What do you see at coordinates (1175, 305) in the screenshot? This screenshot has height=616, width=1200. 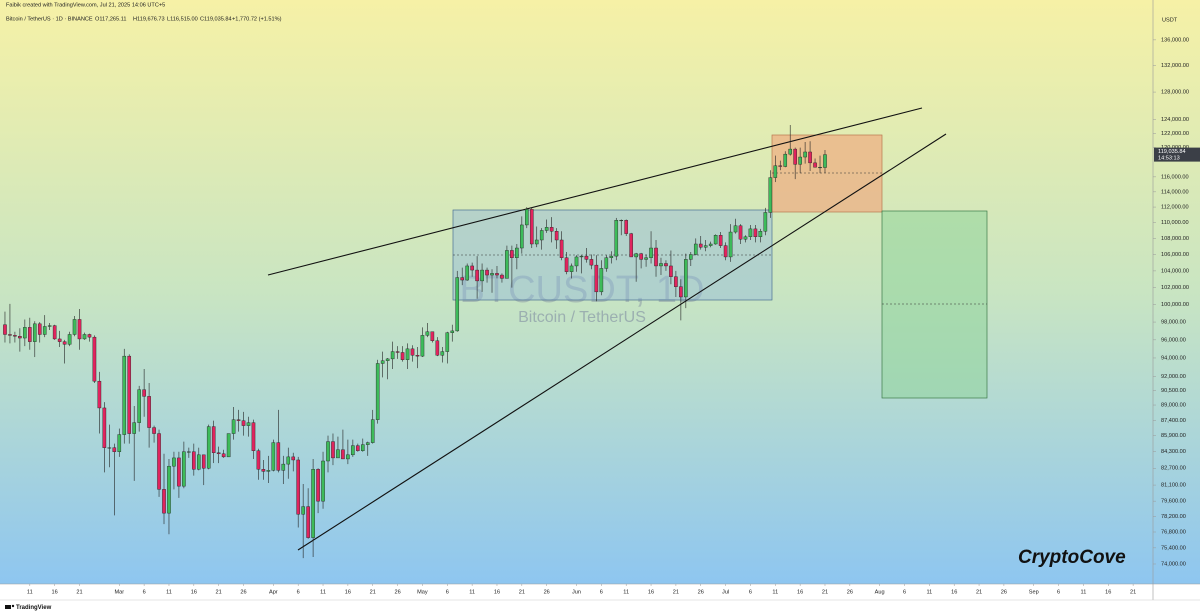 I see `y-tick-label: 100,000.00` at bounding box center [1175, 305].